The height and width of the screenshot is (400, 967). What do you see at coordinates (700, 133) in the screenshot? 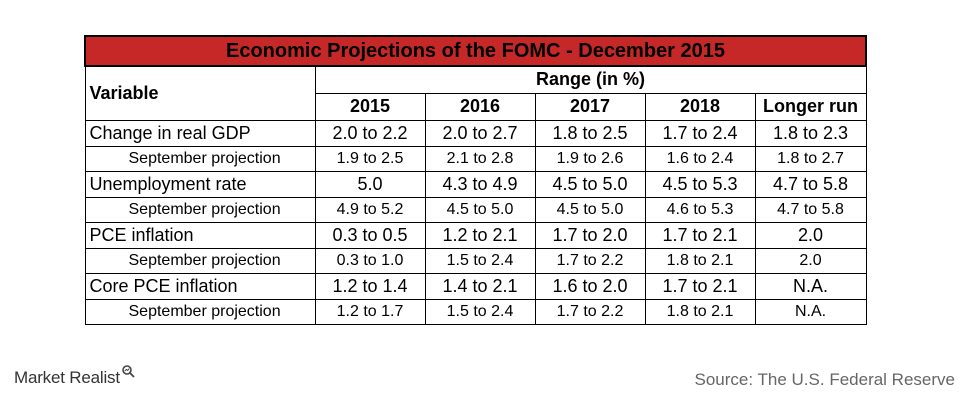
I see `table-cell: 1.7 to 2.4` at bounding box center [700, 133].